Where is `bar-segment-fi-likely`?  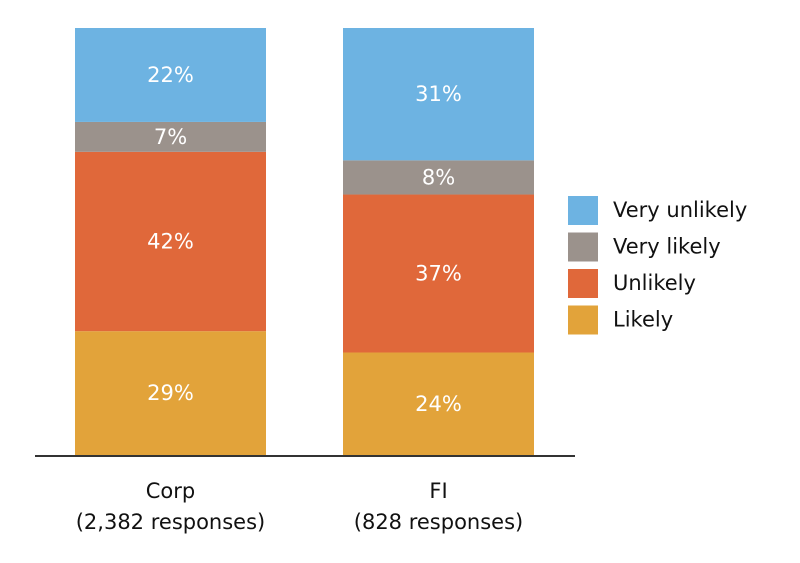 bar-segment-fi-likely is located at coordinates (438, 403).